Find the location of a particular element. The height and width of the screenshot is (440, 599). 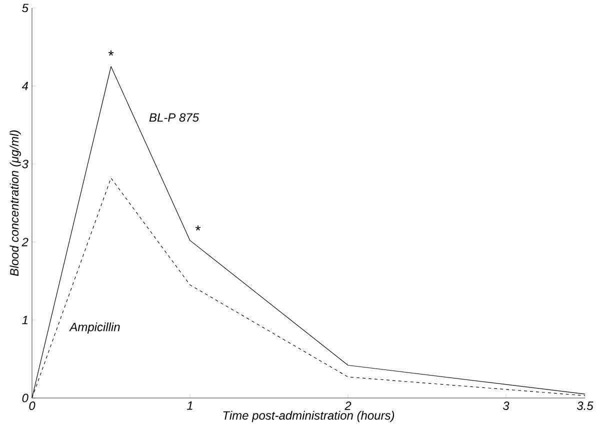

series-label: Ampicillin is located at coordinates (94, 328).